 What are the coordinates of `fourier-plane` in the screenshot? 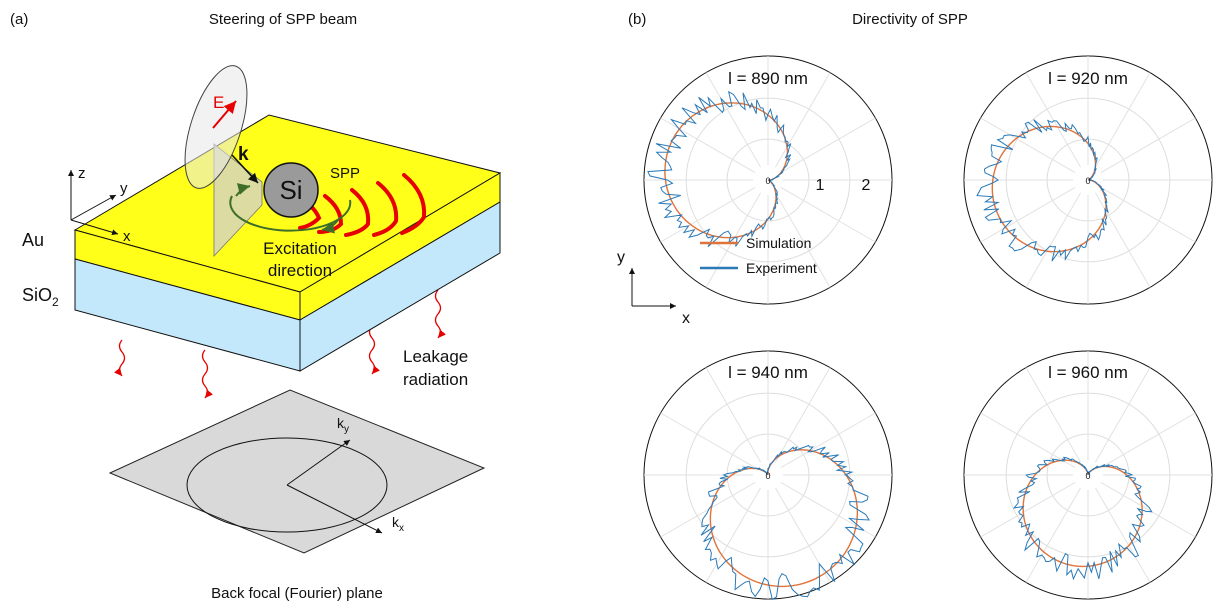 It's located at (297, 471).